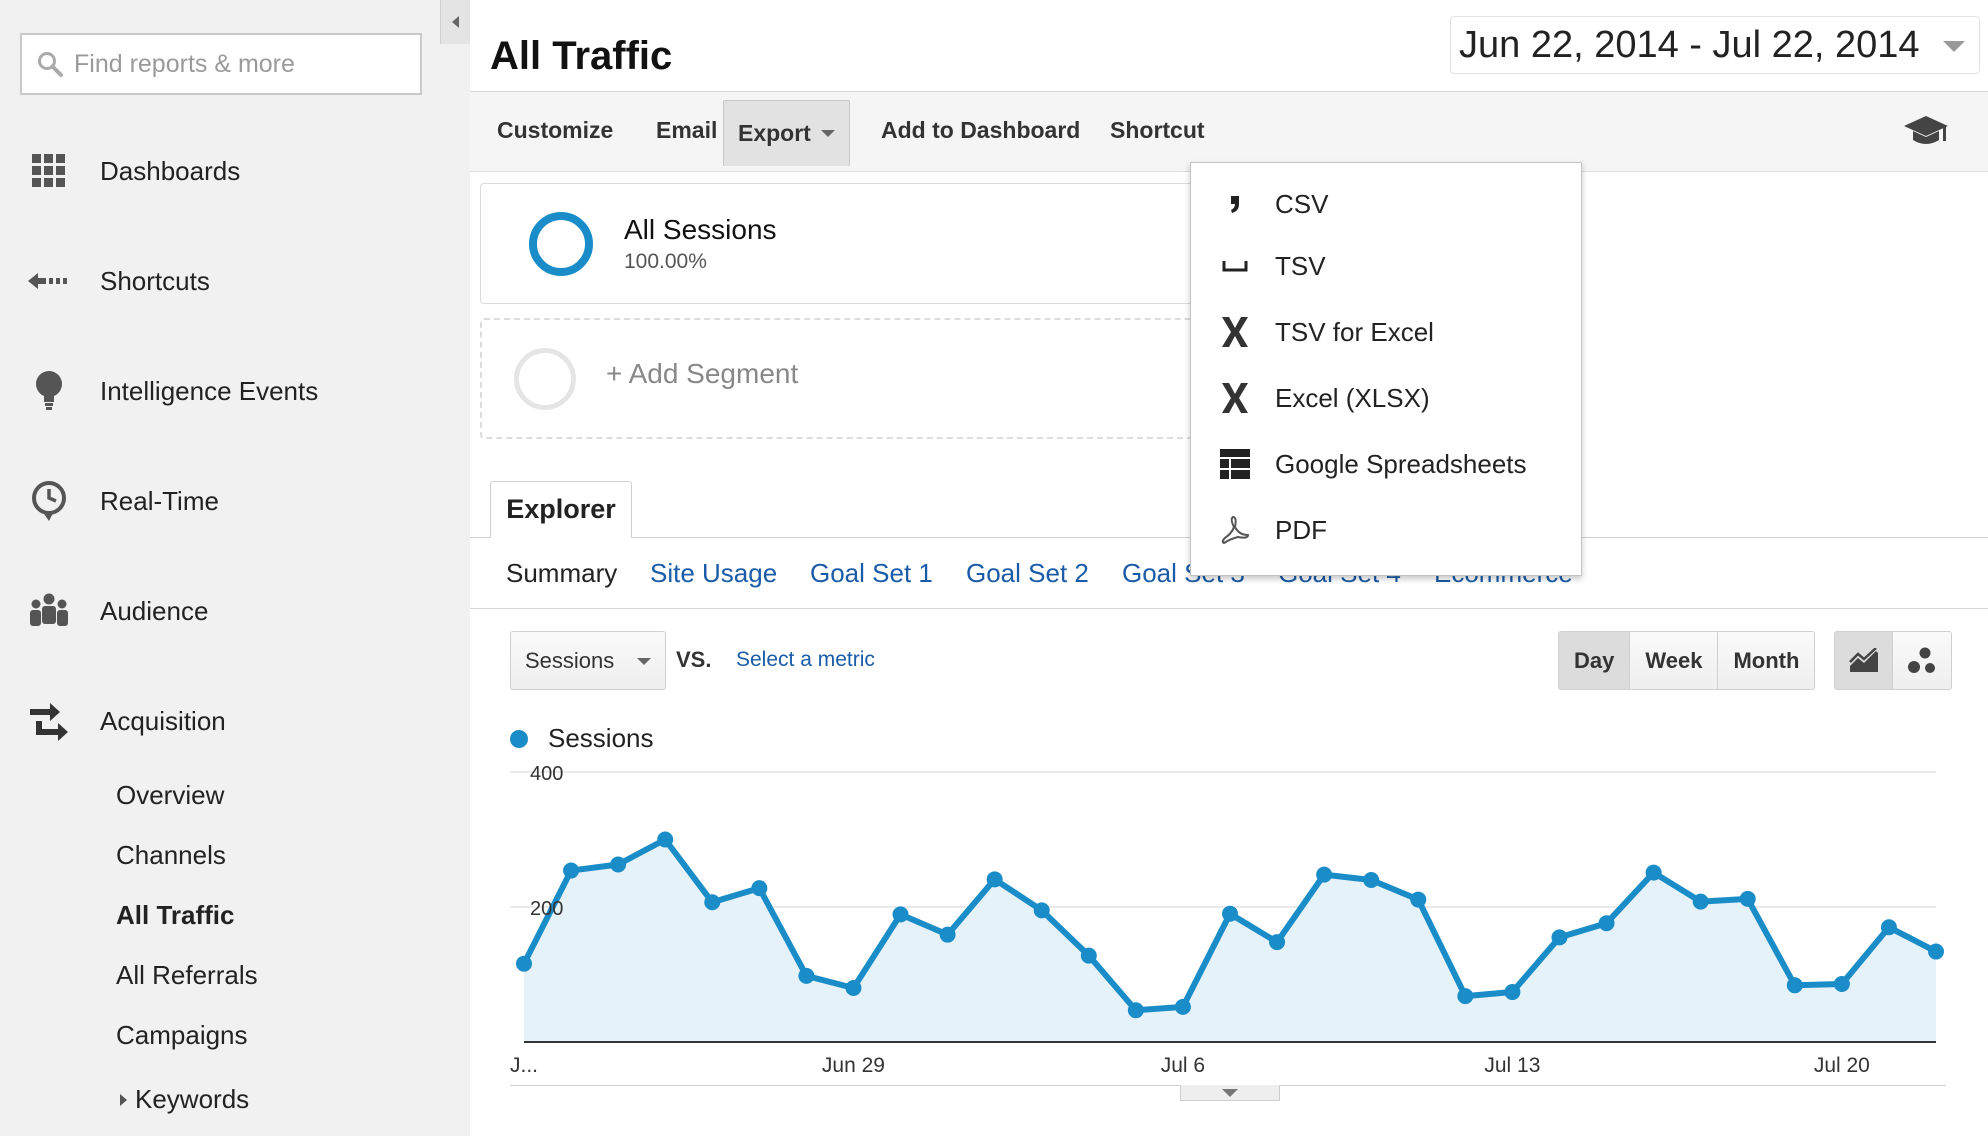 The image size is (1988, 1136). Describe the element at coordinates (687, 129) in the screenshot. I see `email-button: Email` at that location.